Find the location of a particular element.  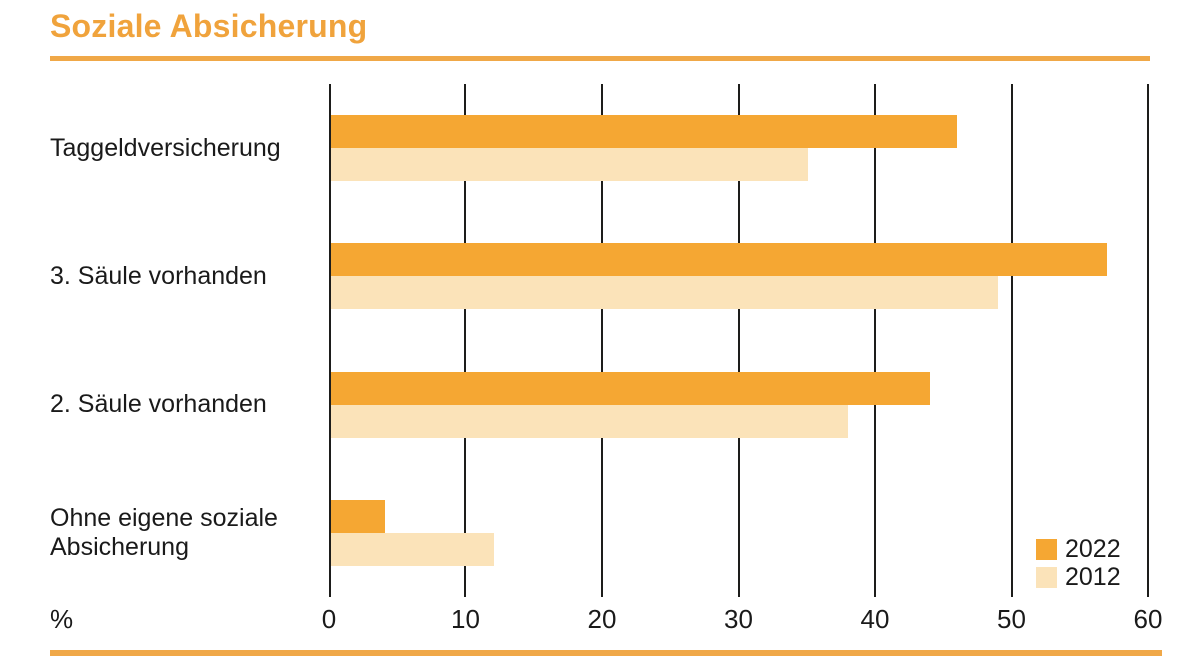

category-label: 3. Säule vorhanden is located at coordinates (158, 276).